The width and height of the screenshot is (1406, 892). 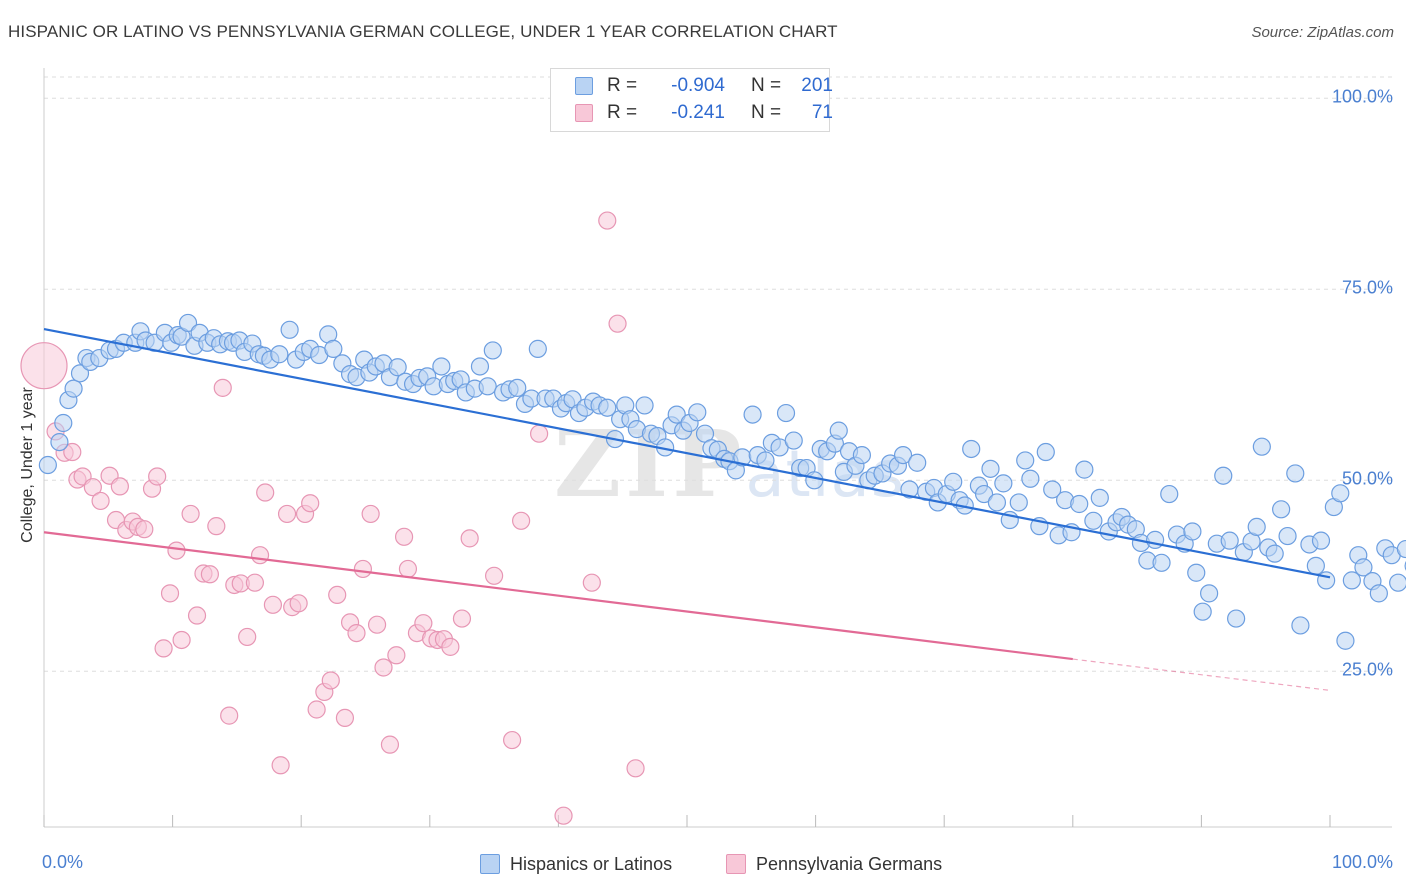 I want to click on legend-row-pennsylvania-german: R = -0.241 N = 71, so click(x=704, y=113).